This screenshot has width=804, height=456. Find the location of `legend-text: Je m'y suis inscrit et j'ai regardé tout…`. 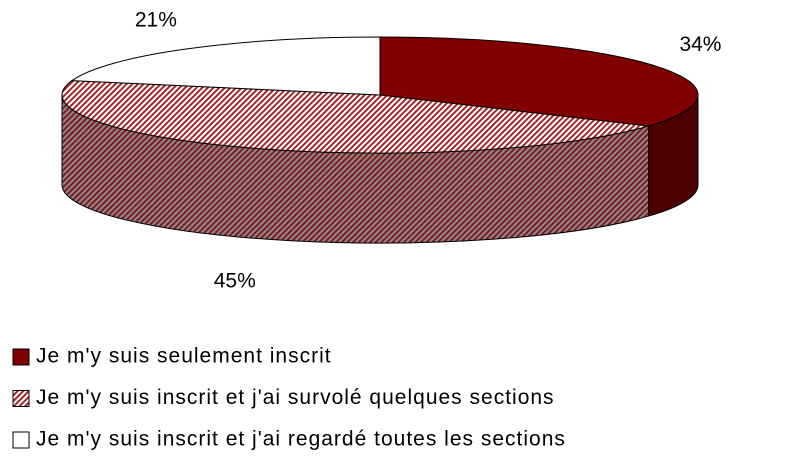

legend-text: Je m'y suis inscrit et j'ai regardé tout… is located at coordinates (301, 439).